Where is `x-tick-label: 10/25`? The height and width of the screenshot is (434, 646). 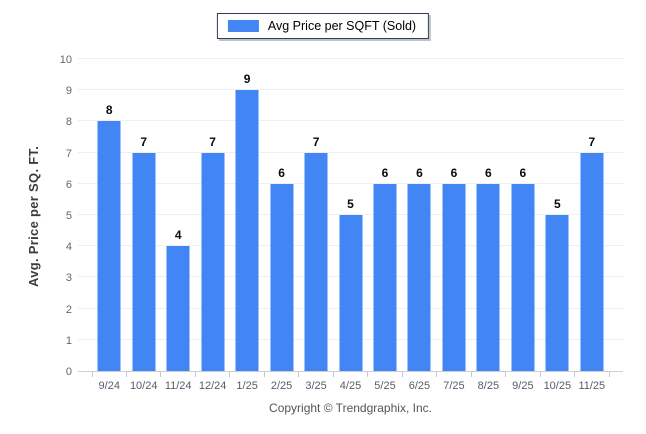 x-tick-label: 10/25 is located at coordinates (557, 386).